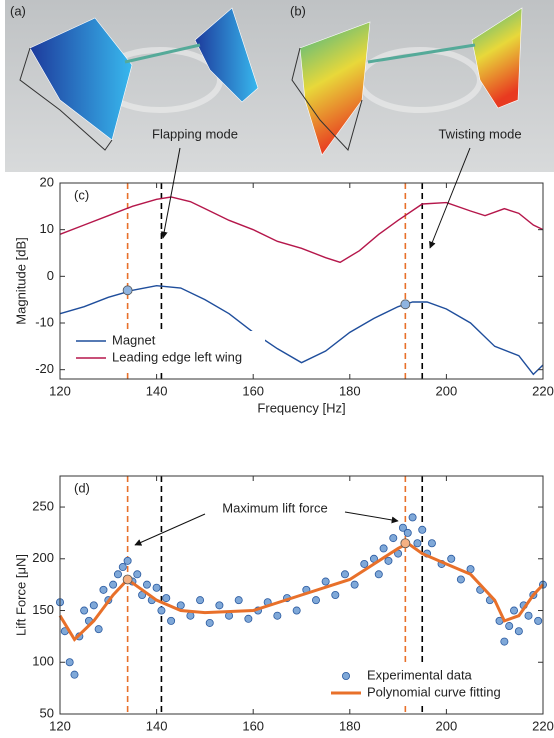 The width and height of the screenshot is (554, 738). I want to click on panel-label: (c), so click(81, 194).